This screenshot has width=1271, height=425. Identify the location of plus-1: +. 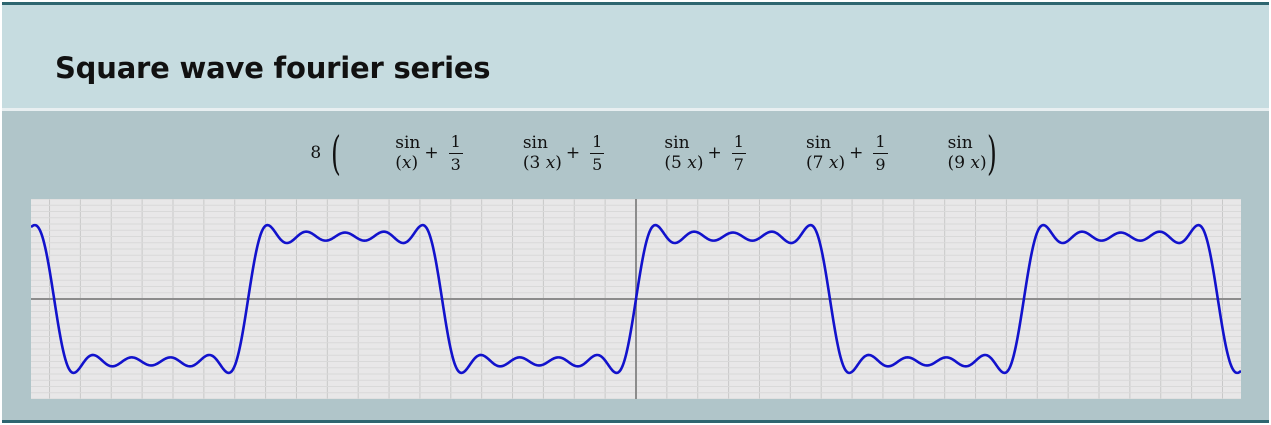
(431, 153).